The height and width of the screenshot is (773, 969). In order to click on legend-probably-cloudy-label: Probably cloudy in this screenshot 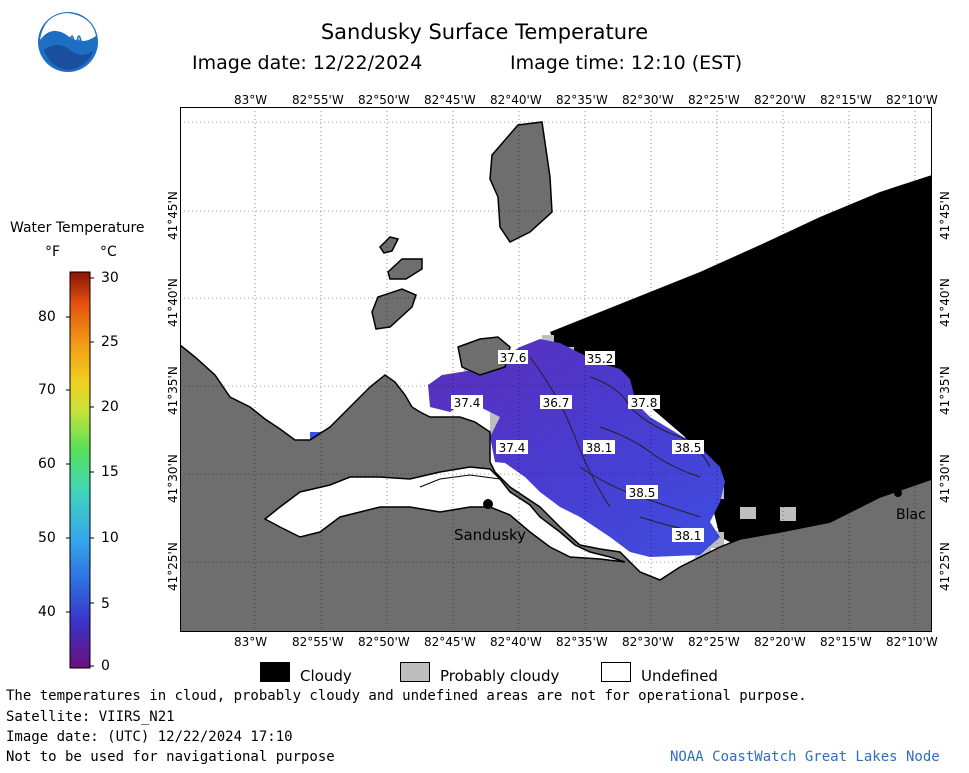, I will do `click(500, 676)`.